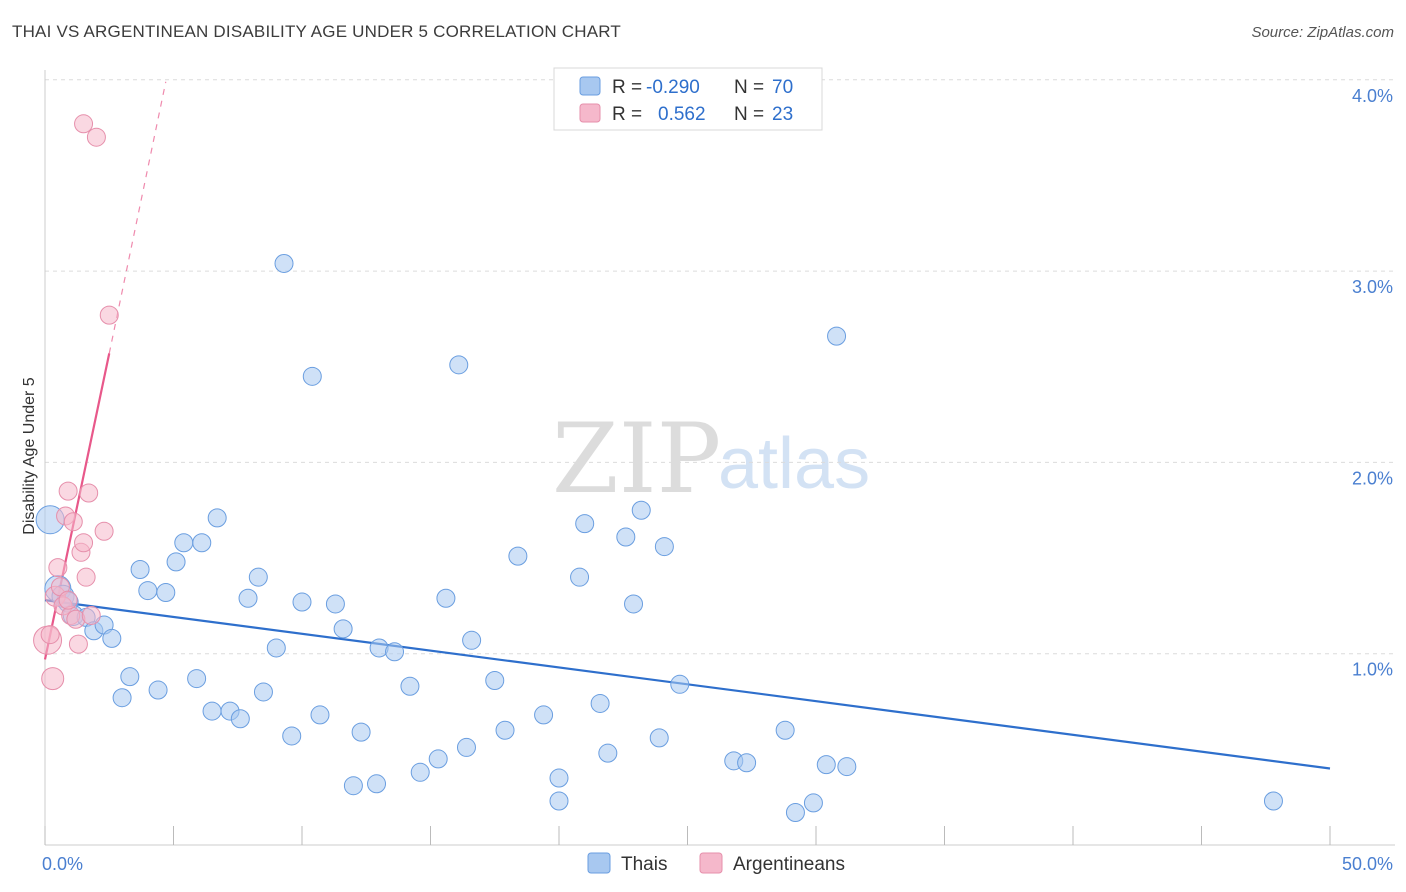 This screenshot has height=892, width=1406. Describe the element at coordinates (794, 464) in the screenshot. I see `watermark-atlas: atlas` at that location.